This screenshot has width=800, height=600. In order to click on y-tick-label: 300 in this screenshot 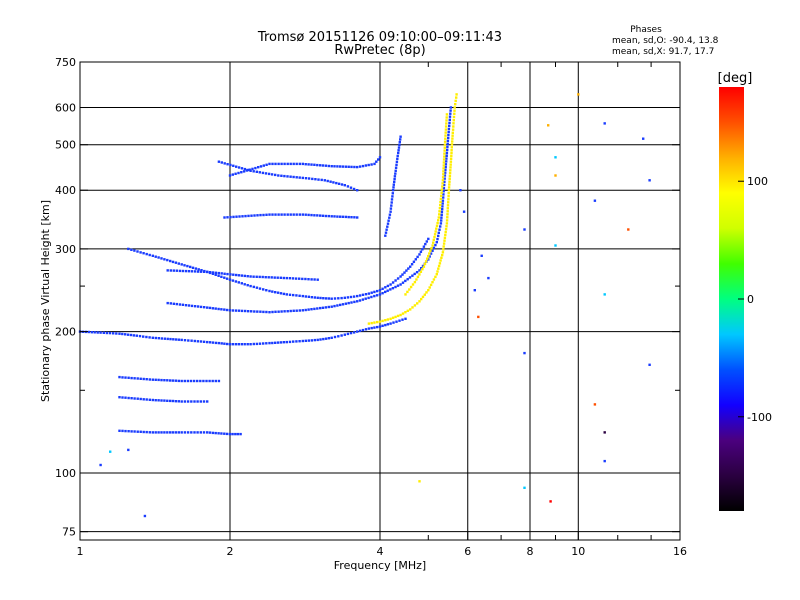, I will do `click(65, 249)`.